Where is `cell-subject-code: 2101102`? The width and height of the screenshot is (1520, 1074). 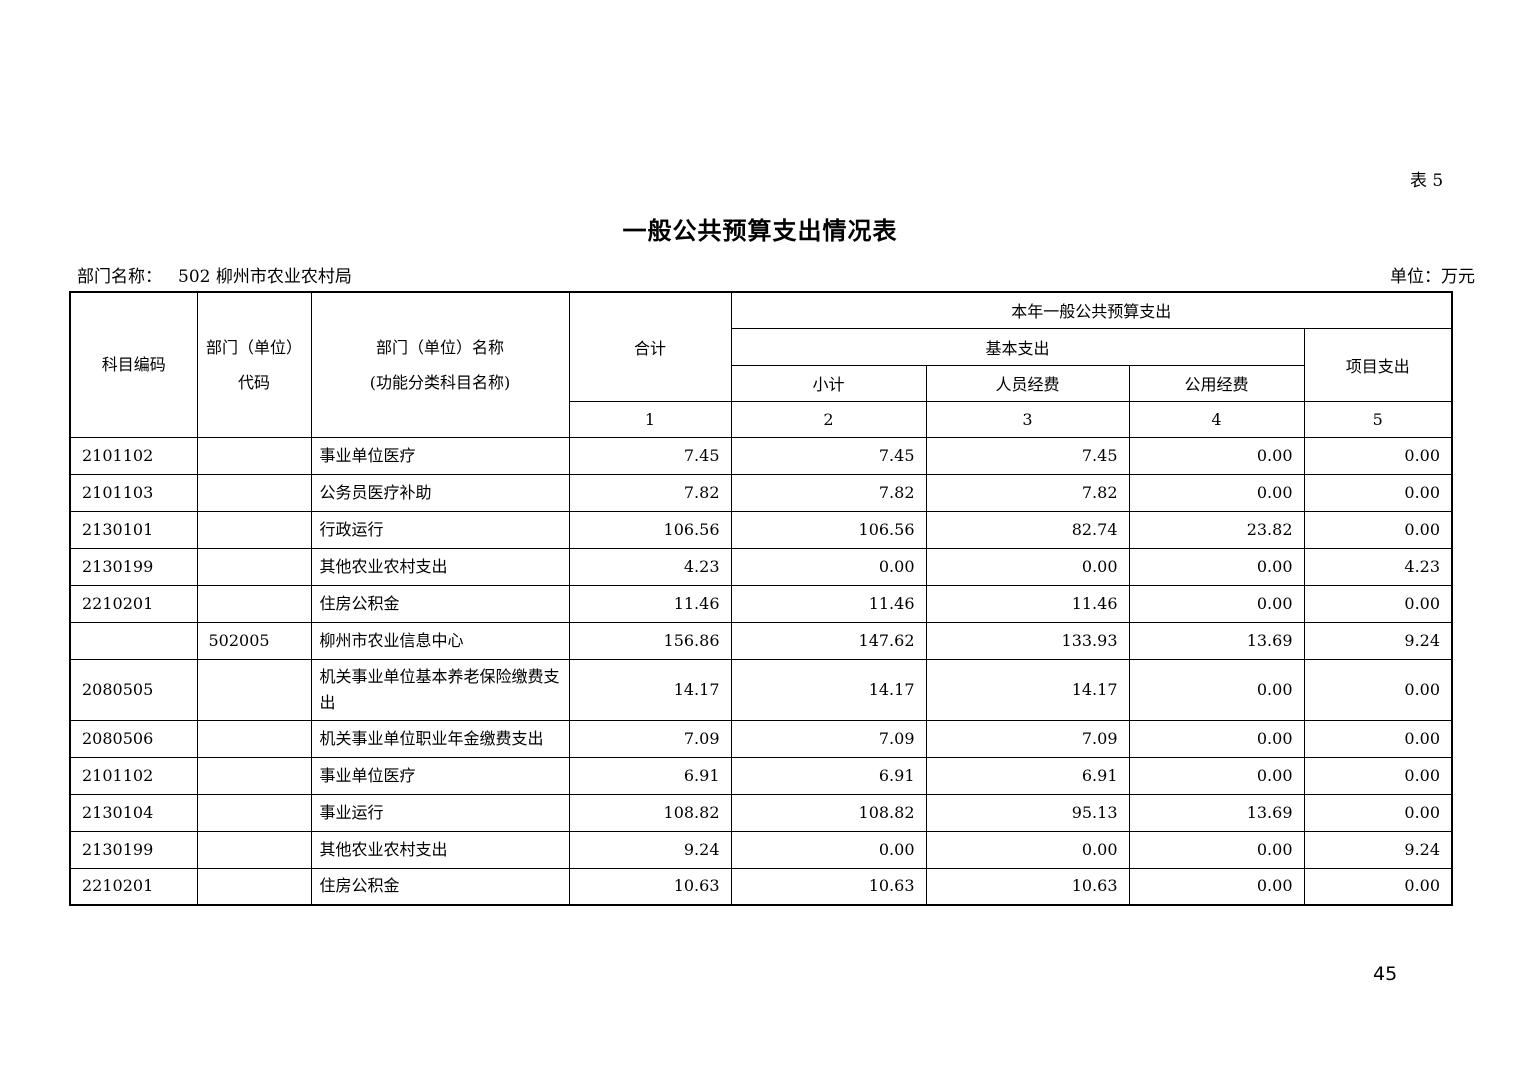
cell-subject-code: 2101102 is located at coordinates (133, 775).